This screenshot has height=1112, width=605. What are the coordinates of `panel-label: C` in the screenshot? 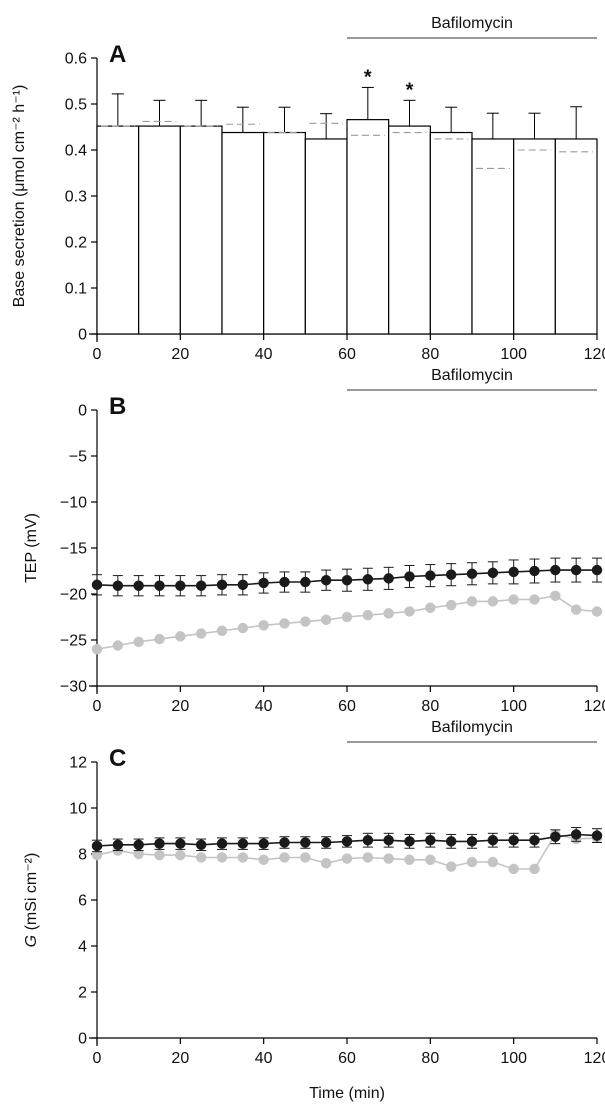 It's located at (117, 758).